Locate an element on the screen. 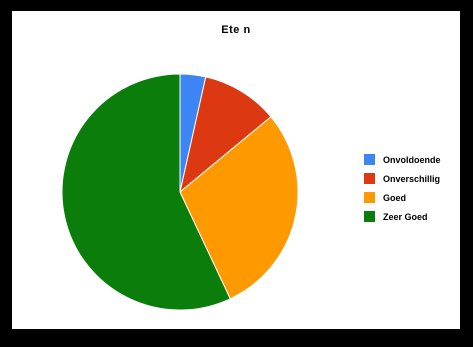 This screenshot has width=473, height=347. legend-label: Goed is located at coordinates (395, 197).